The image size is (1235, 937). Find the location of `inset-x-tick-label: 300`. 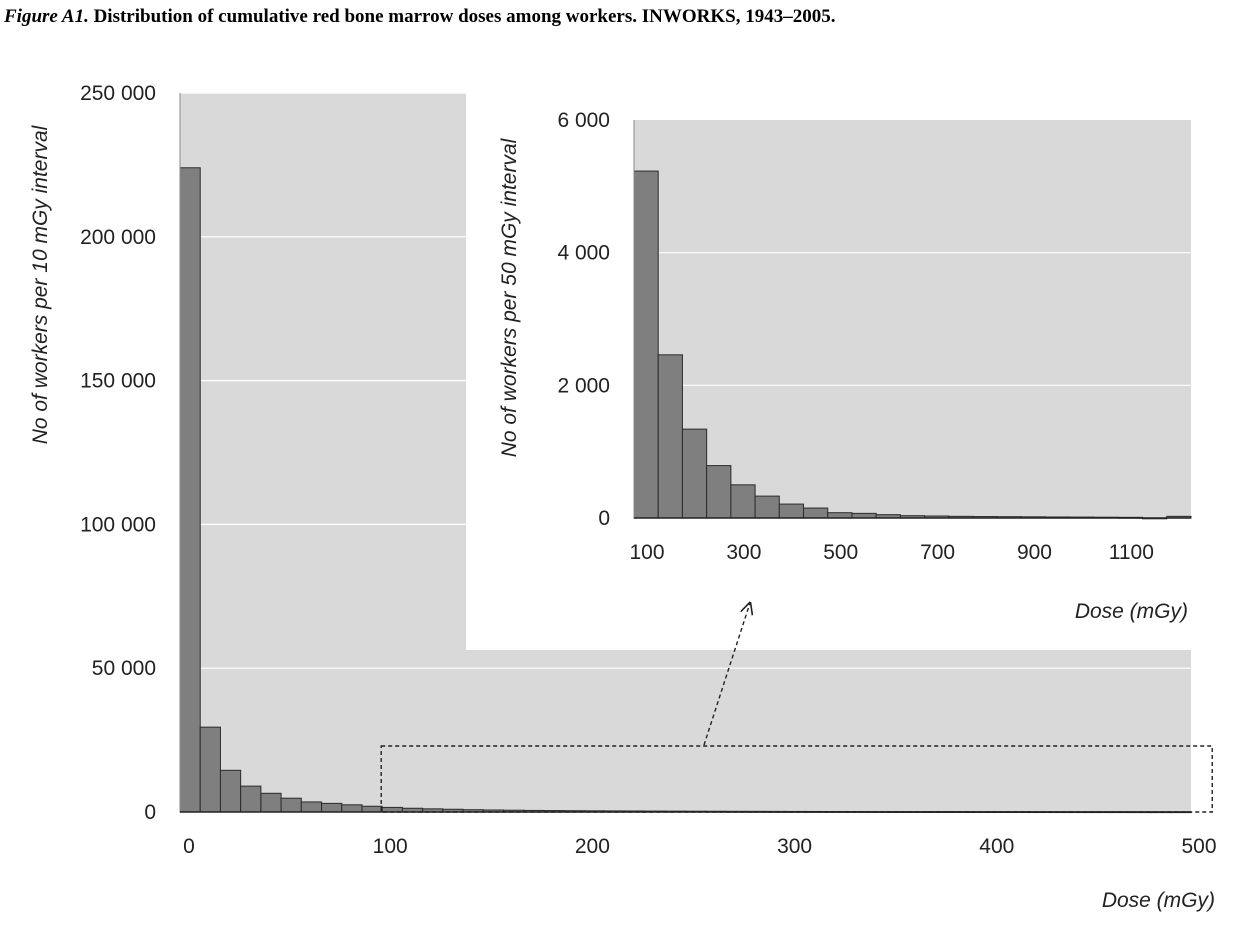

inset-x-tick-label: 300 is located at coordinates (743, 552).